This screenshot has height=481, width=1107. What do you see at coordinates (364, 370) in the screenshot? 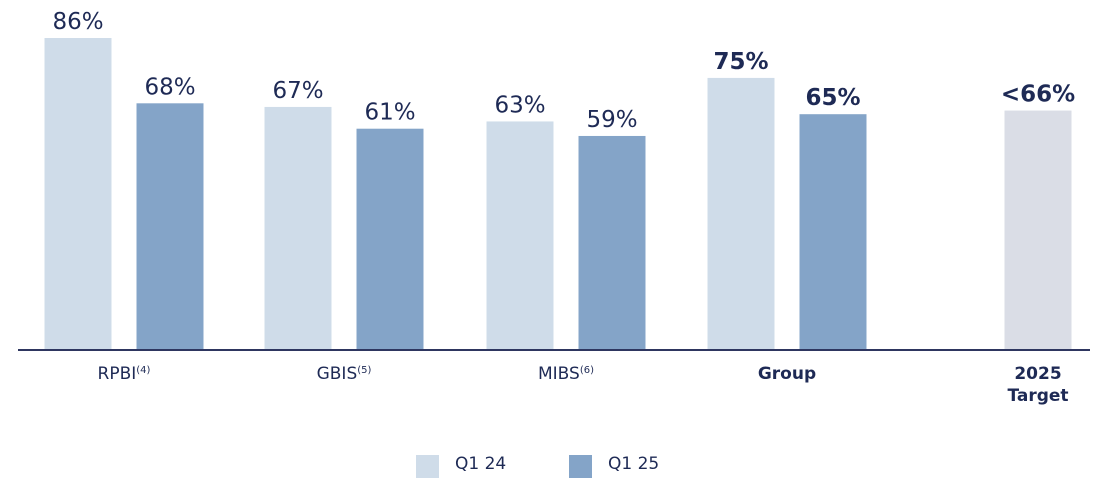
I see `footnote-ref: (5)` at bounding box center [364, 370].